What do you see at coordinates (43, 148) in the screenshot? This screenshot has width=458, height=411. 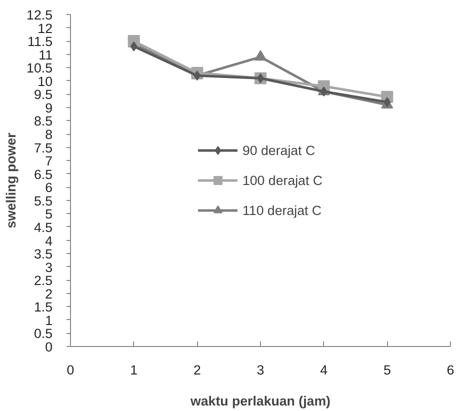 I see `y-tick-label: 7.5` at bounding box center [43, 148].